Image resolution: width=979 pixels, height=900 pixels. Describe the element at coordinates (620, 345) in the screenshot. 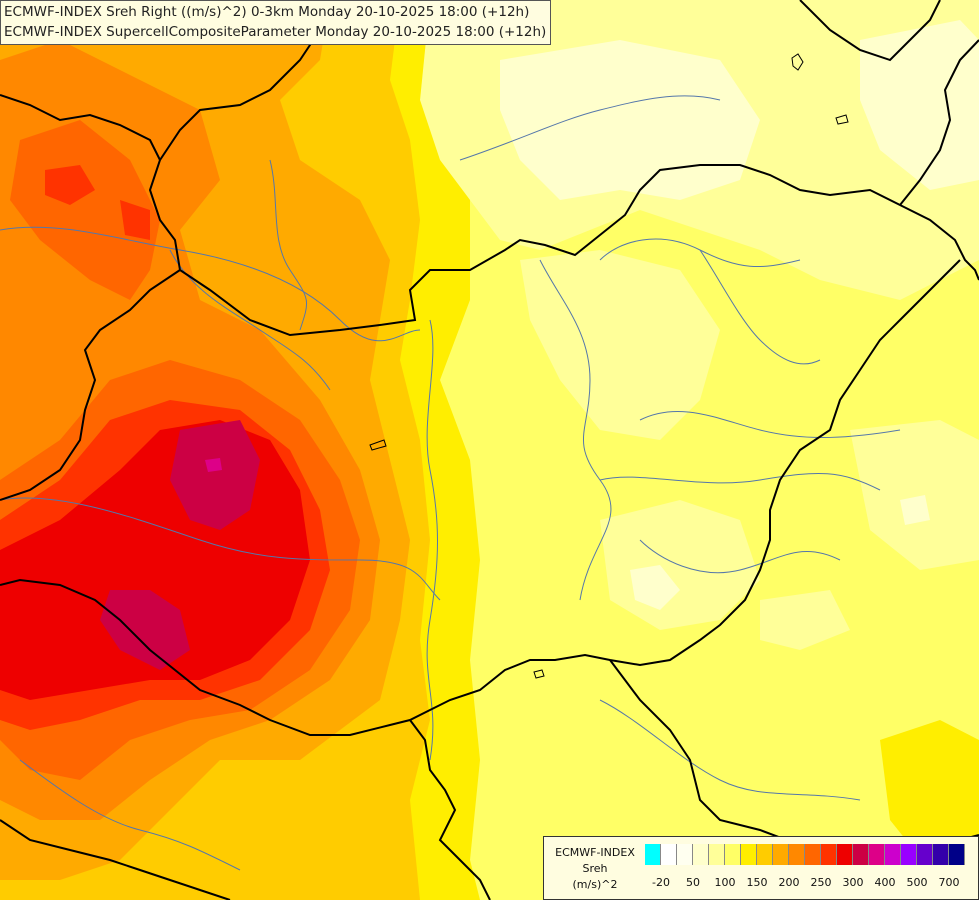

I see `field-pale-east` at that location.